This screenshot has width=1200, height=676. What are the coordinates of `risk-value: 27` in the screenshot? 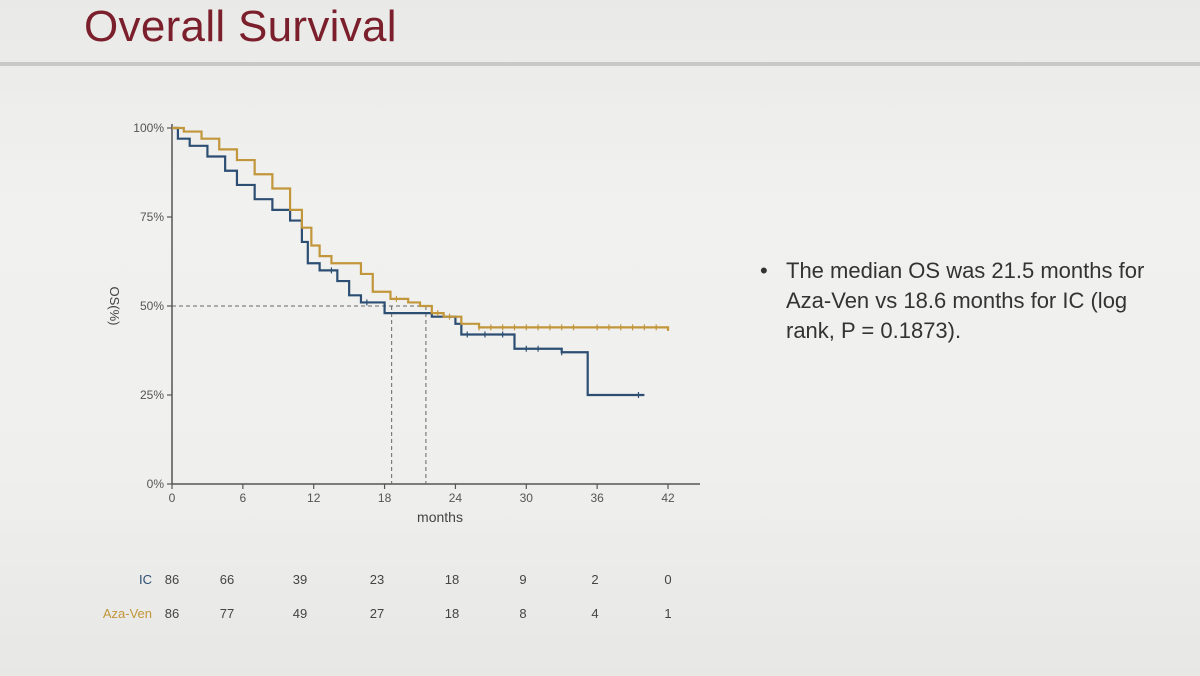 It's located at (377, 613).